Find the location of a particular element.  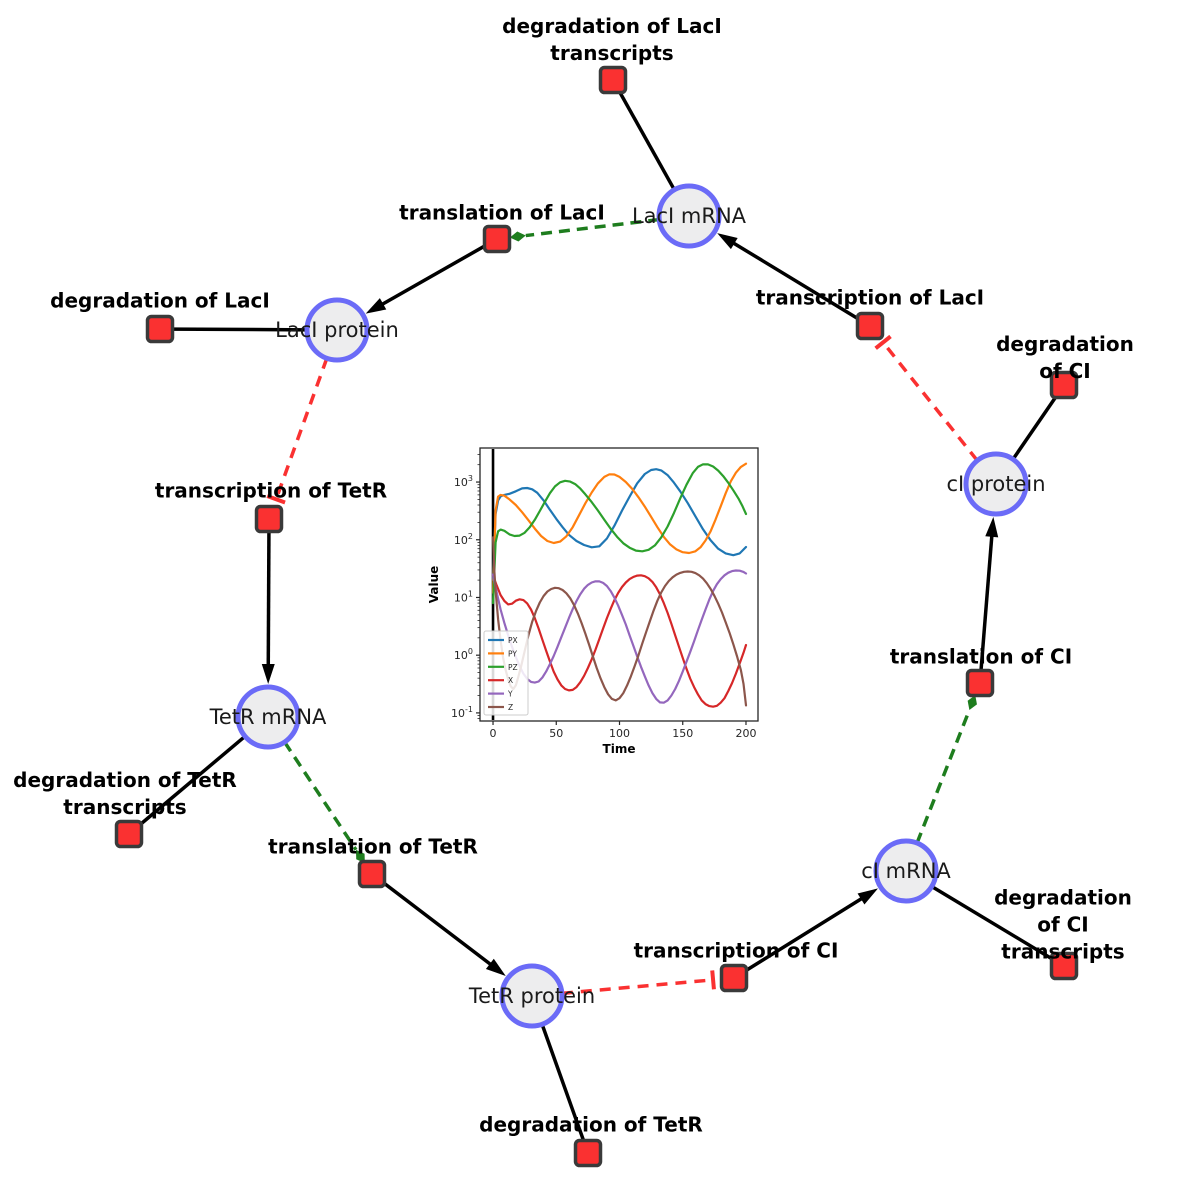

y-tick-label: 10¹ is located at coordinates (463, 596).